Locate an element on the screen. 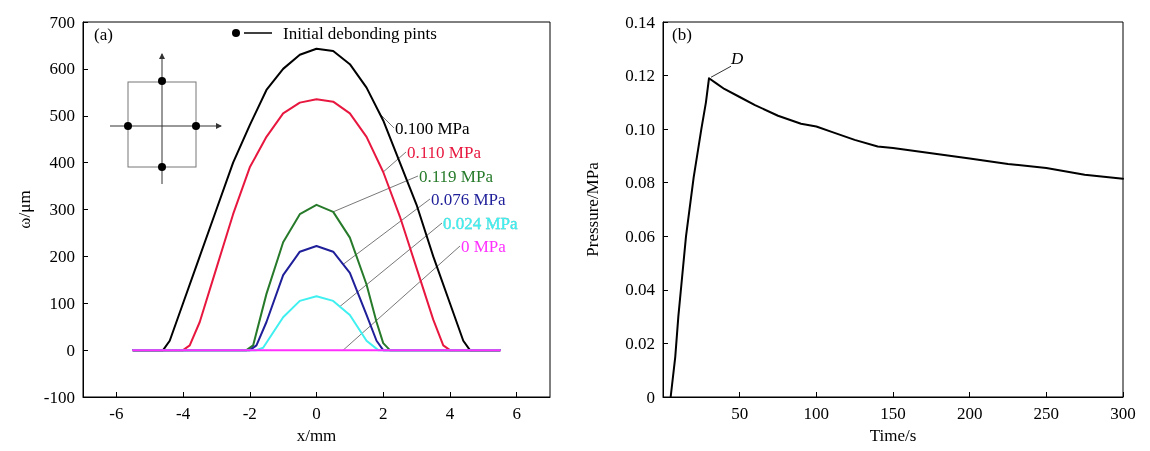 The width and height of the screenshot is (1150, 451). y-tick-label: 0.06 is located at coordinates (640, 236).